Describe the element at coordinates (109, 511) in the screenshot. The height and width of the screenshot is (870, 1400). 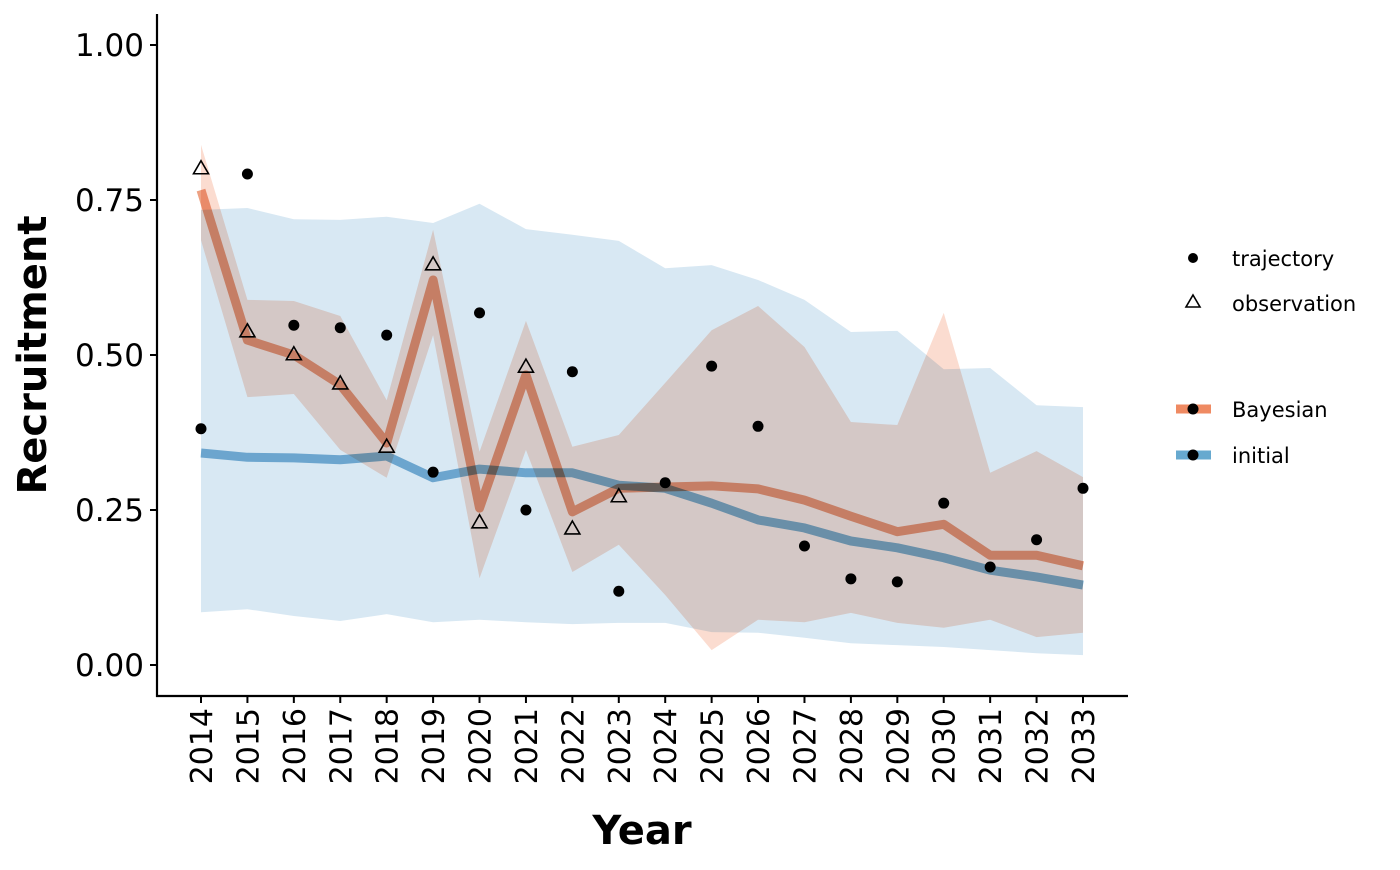
I see `y-tick-label: 0.25` at that location.